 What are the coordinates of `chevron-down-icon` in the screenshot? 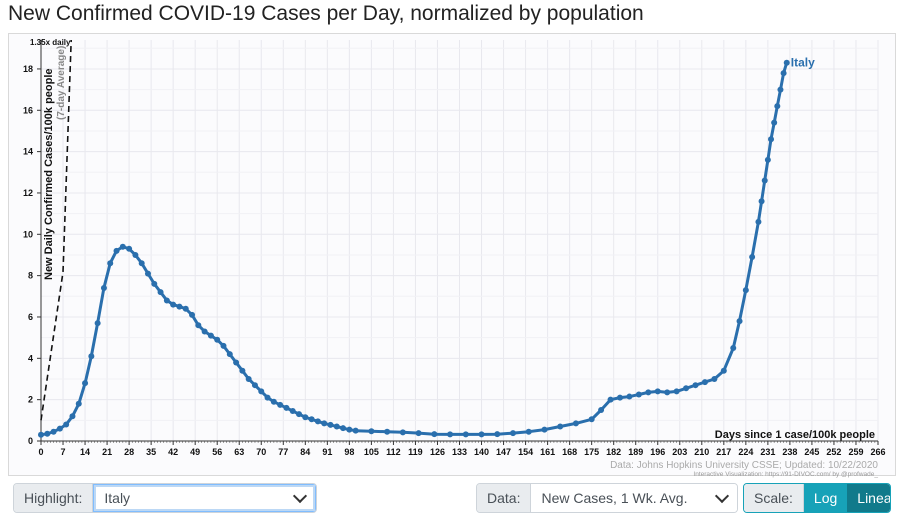 It's located at (722, 496).